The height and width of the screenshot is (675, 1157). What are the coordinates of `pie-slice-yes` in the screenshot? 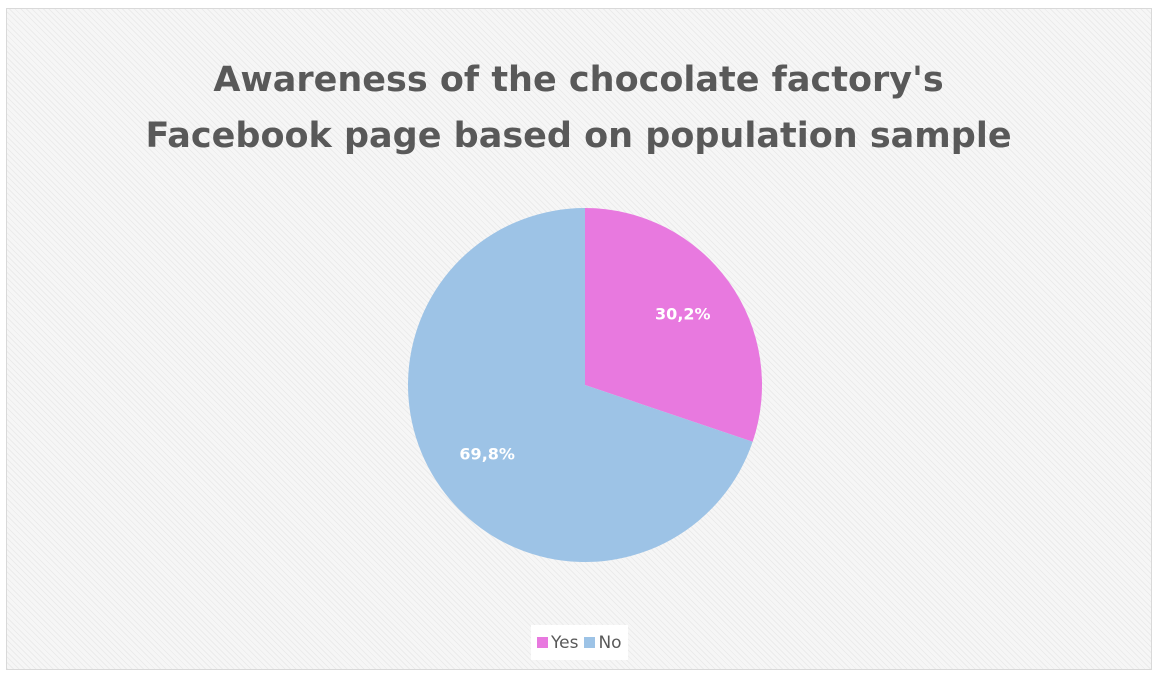 It's located at (674, 325).